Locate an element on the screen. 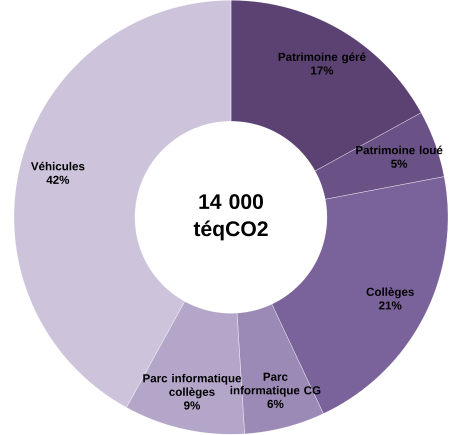  data-label: 21% is located at coordinates (390, 306).